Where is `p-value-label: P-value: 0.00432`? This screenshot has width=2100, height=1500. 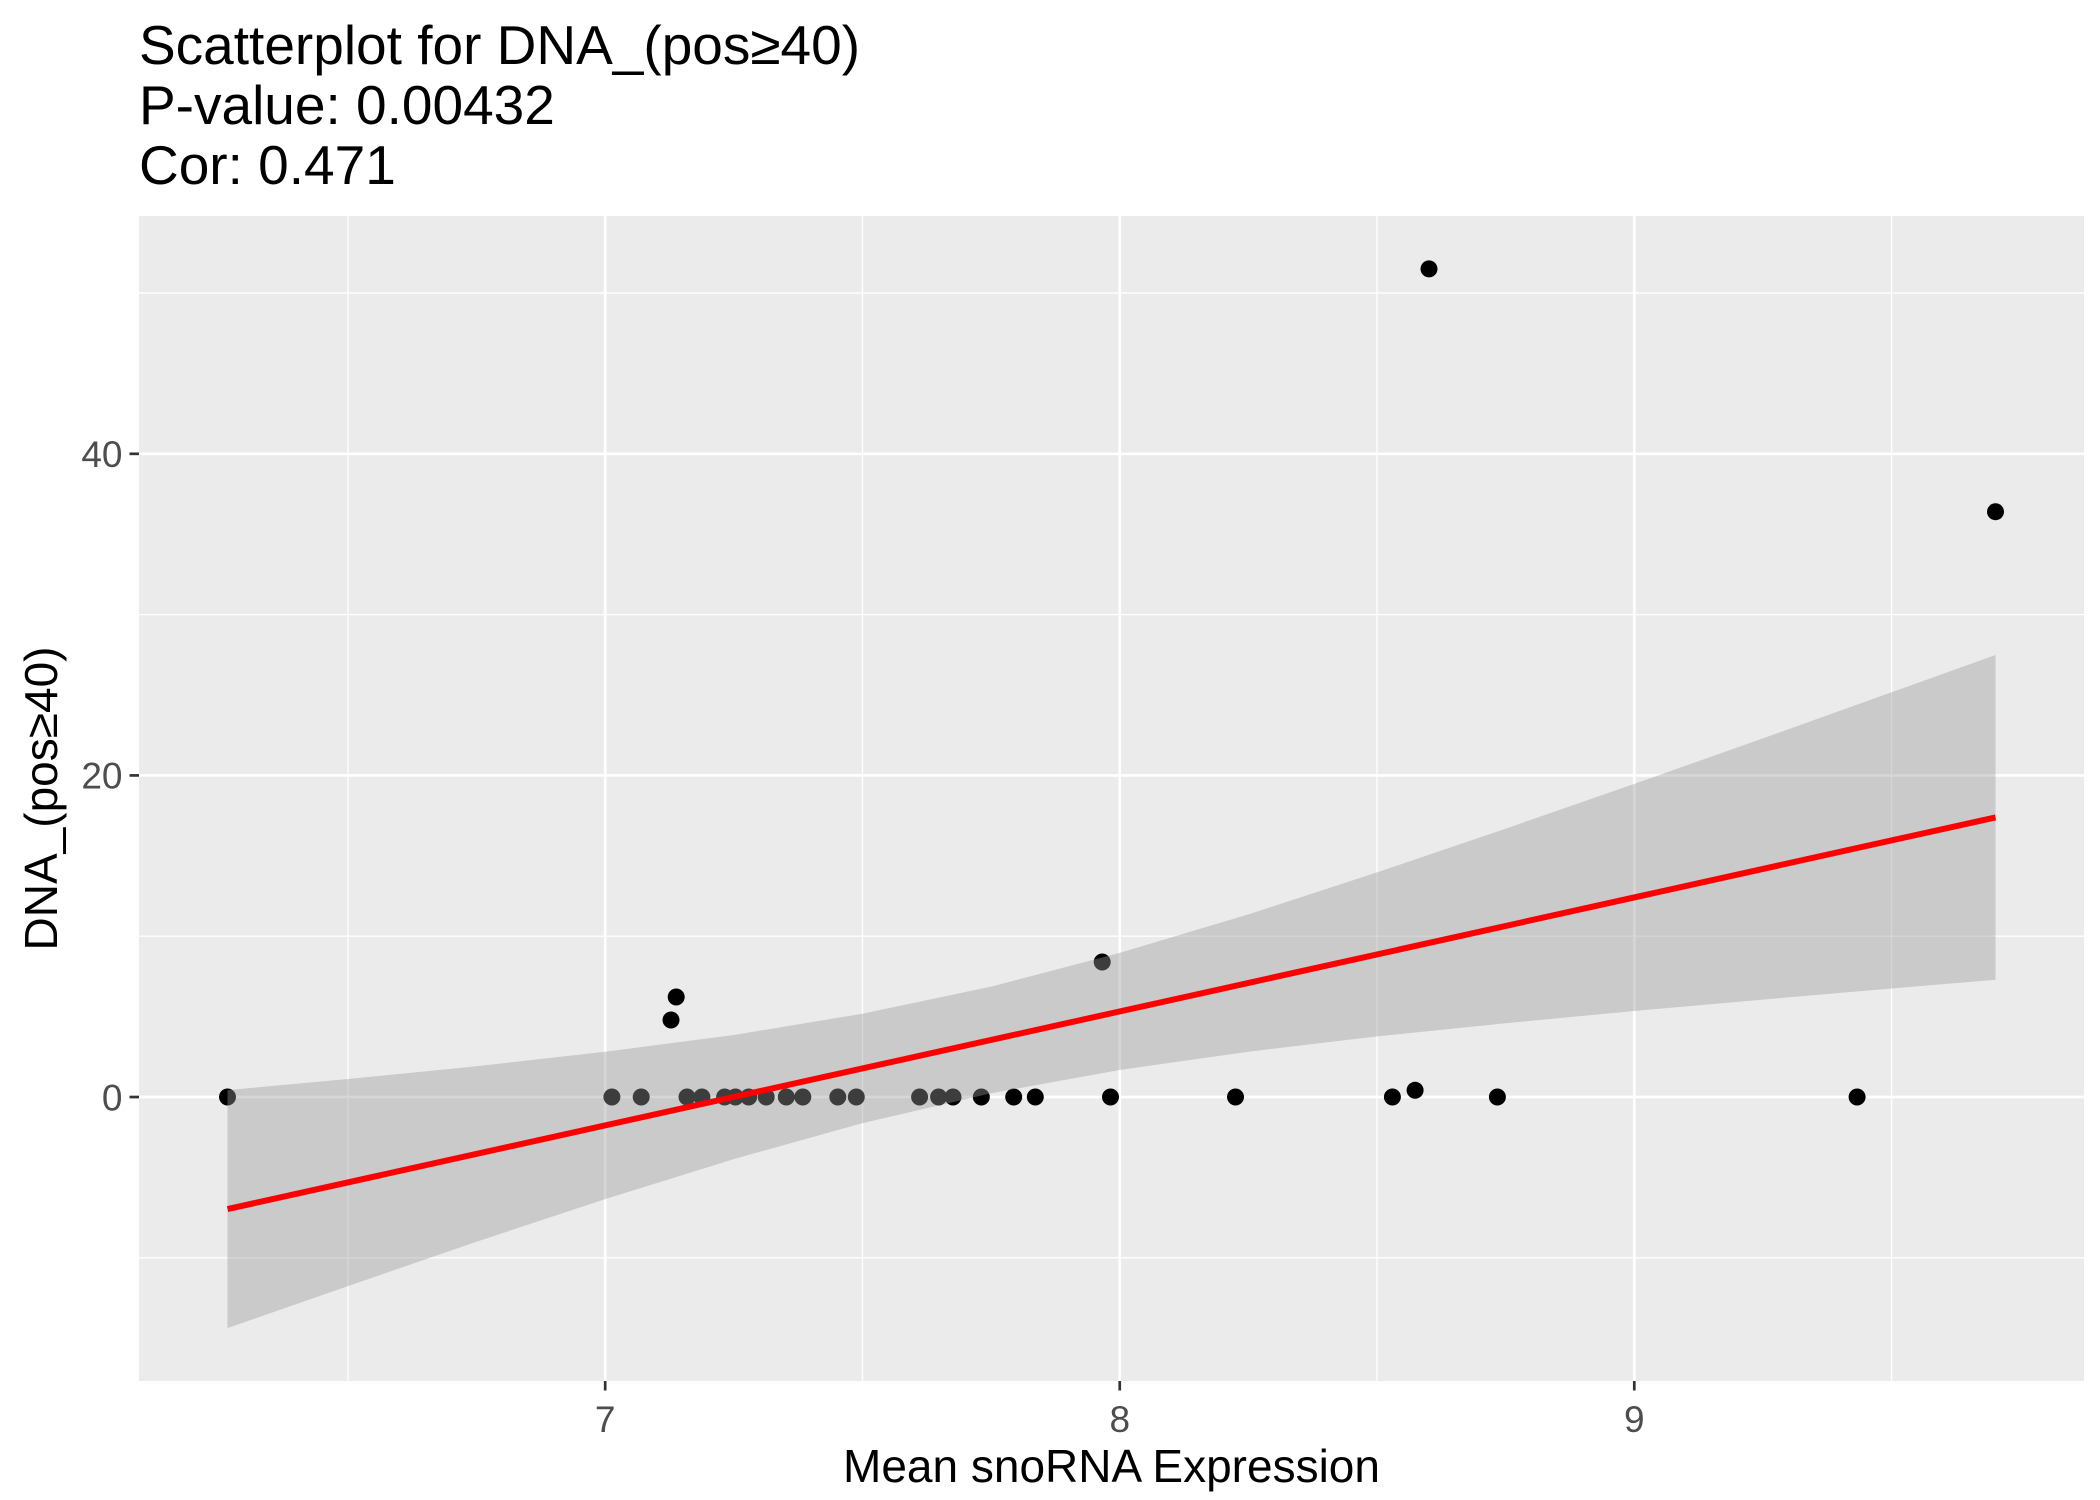 p-value-label: P-value: 0.00432 is located at coordinates (347, 105).